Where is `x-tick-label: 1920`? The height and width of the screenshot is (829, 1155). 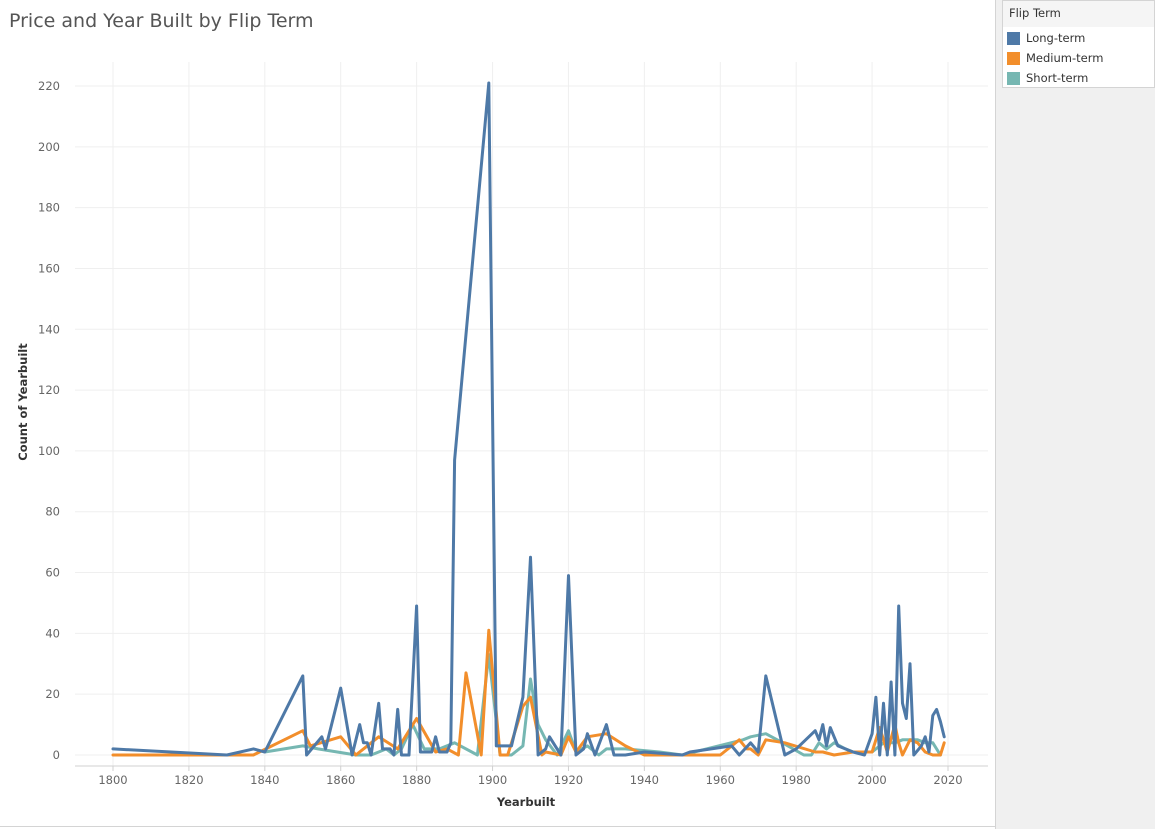 x-tick-label: 1920 is located at coordinates (568, 780).